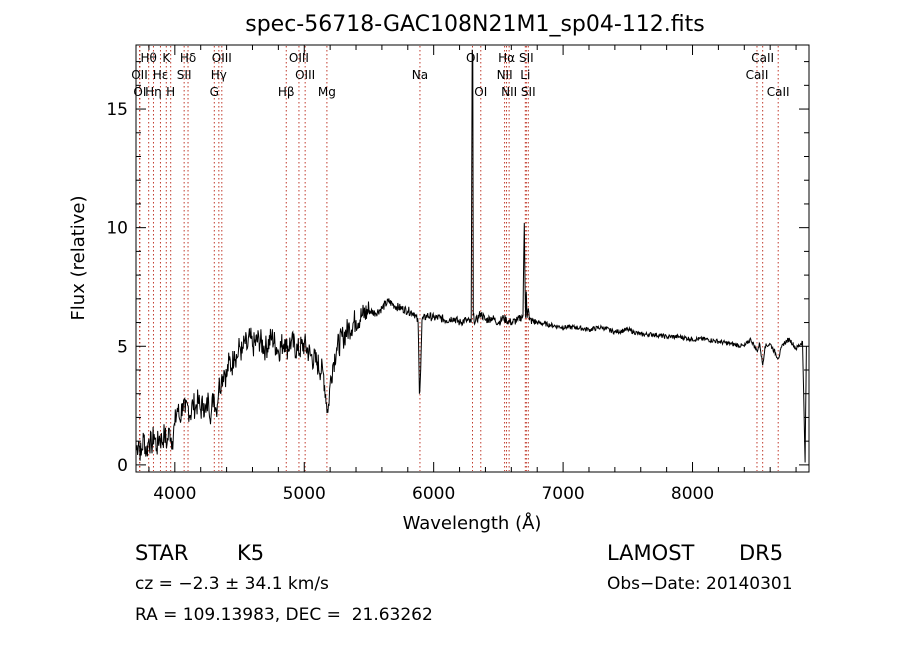 This screenshot has height=649, width=900. What do you see at coordinates (232, 584) in the screenshot?
I see `redshift-cz: cz = −2.3 ± 34.1 km/s` at bounding box center [232, 584].